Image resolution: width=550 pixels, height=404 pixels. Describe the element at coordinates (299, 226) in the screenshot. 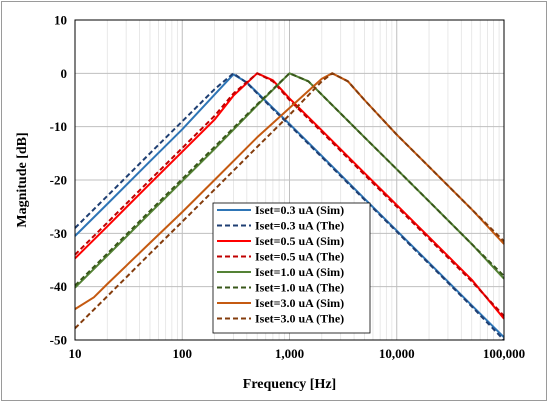

I see `legend-label-2: Iset=0.3 uA (The)` at that location.